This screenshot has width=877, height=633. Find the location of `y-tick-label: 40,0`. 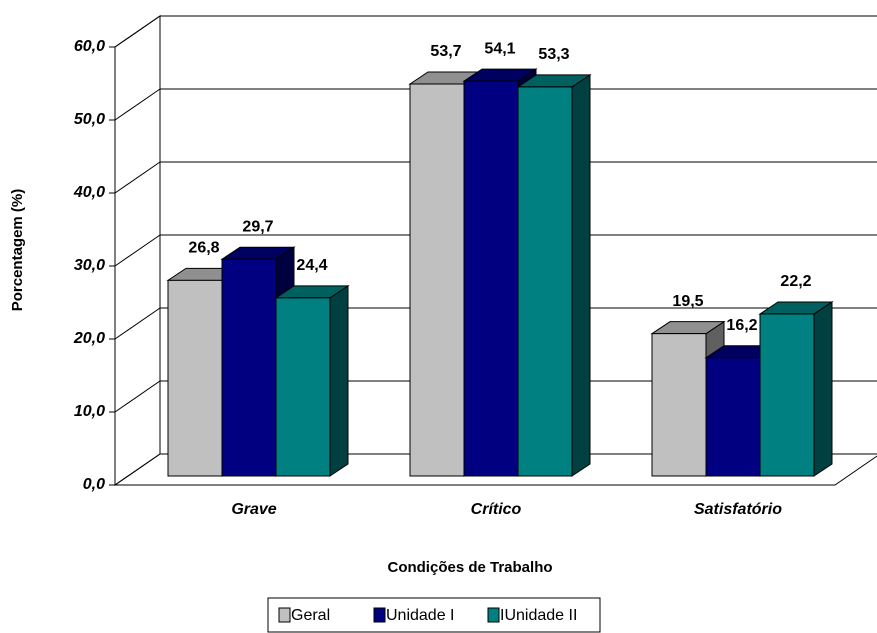

y-tick-label: 40,0 is located at coordinates (89, 192).